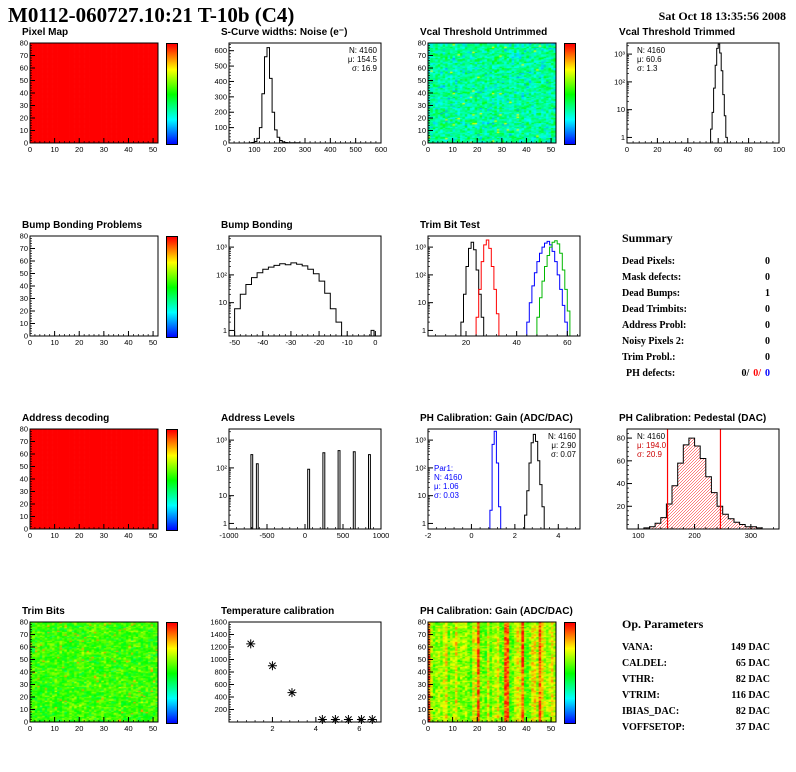  I want to click on summary-title: Summary, so click(647, 238).